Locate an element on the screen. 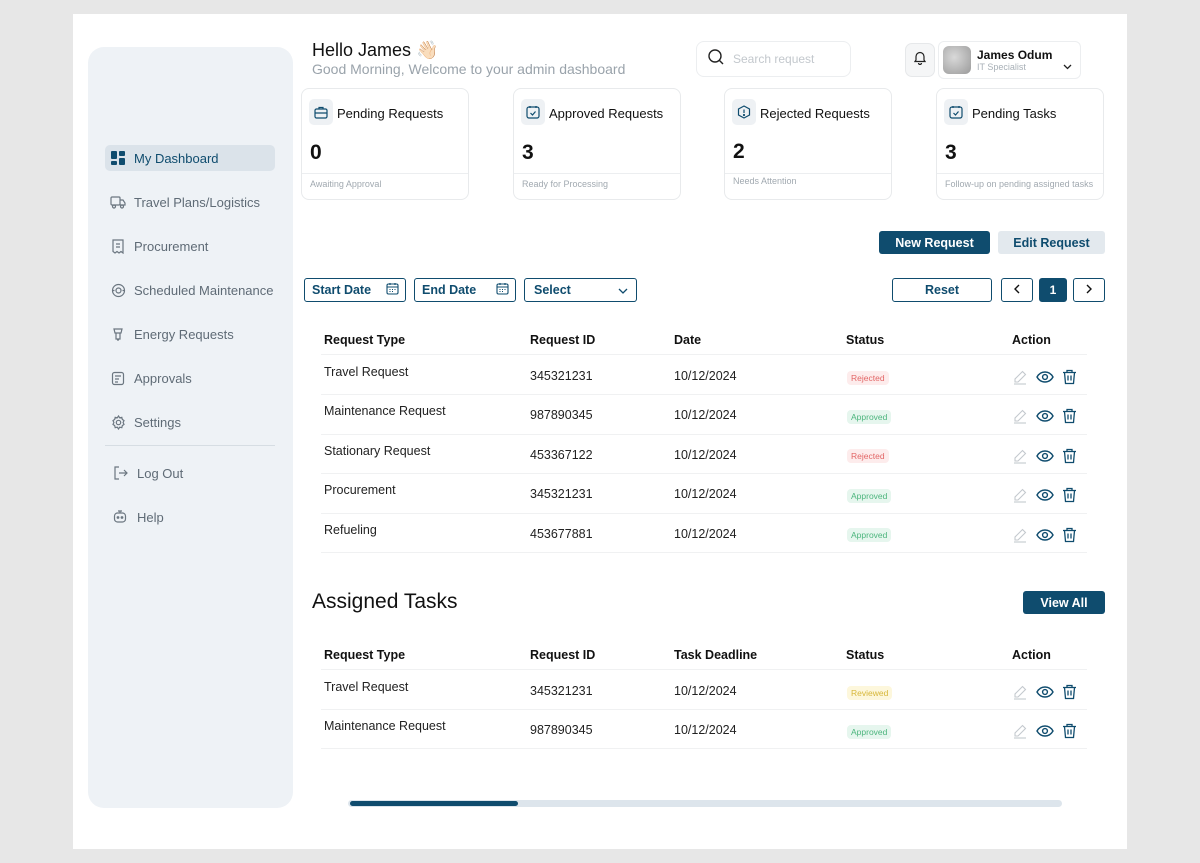 Image resolution: width=1200 pixels, height=863 pixels. search-icon is located at coordinates (716, 59).